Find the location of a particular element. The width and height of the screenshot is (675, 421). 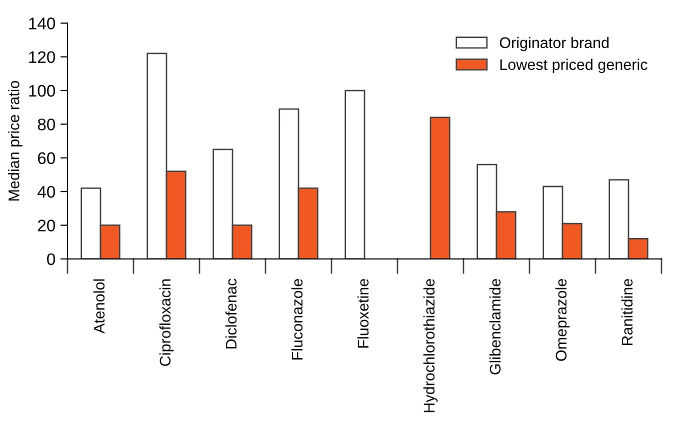

x-tick-label: Hydrochlorothiazide is located at coordinates (430, 345).